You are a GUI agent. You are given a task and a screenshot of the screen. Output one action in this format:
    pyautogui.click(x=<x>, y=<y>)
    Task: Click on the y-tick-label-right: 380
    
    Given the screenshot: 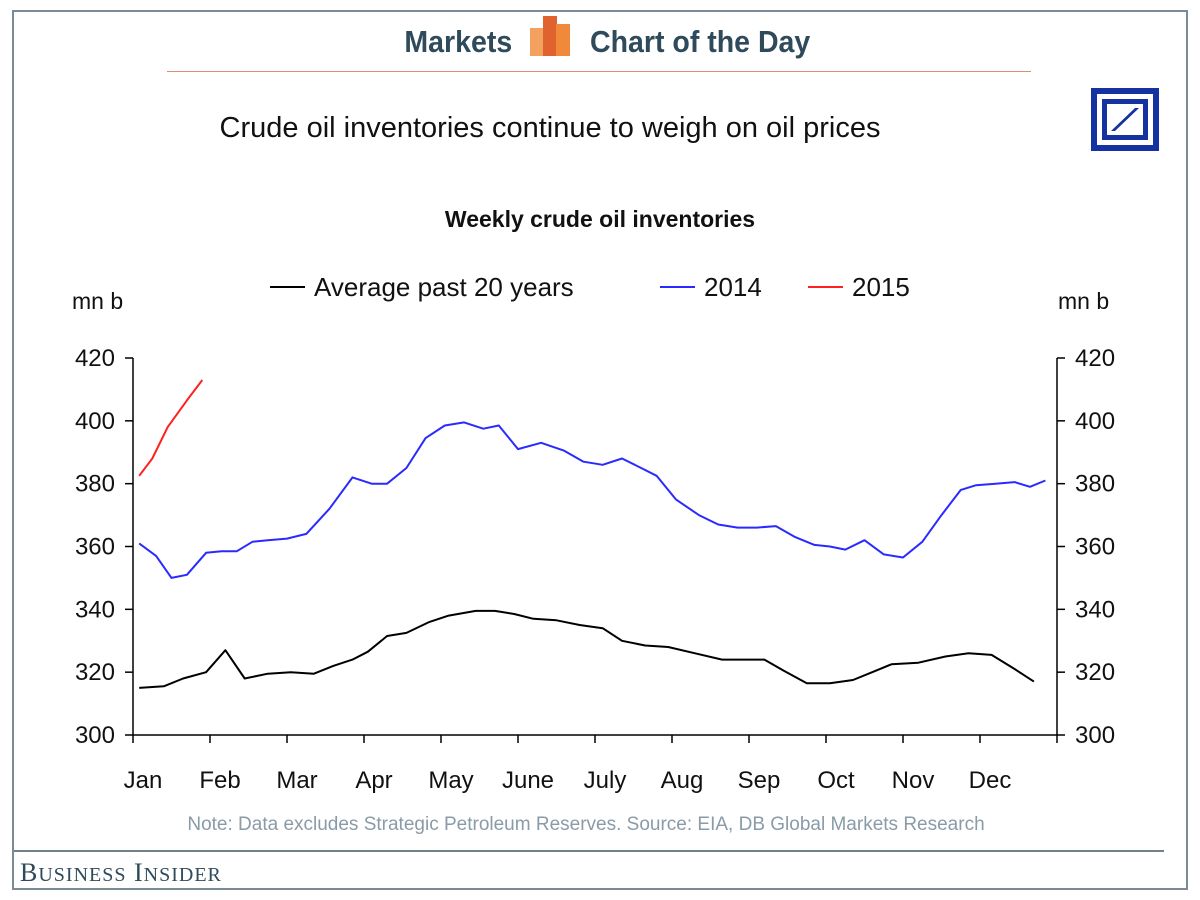 What is the action you would take?
    pyautogui.click(x=1095, y=484)
    